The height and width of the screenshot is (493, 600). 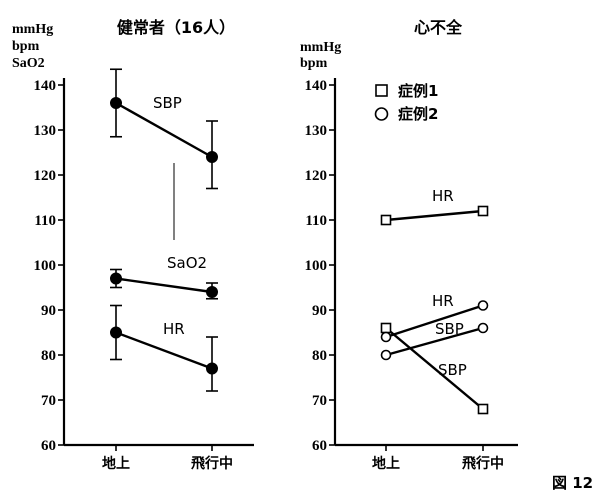 What do you see at coordinates (28, 63) in the screenshot?
I see `unit-label-sao2: SaO2` at bounding box center [28, 63].